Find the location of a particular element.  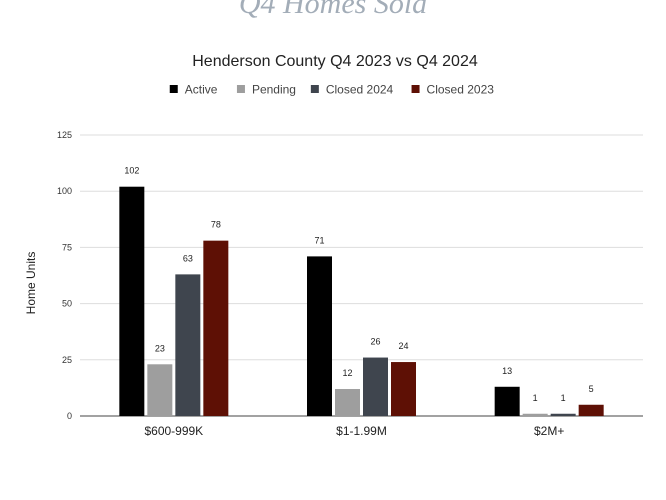

data-label: 78 is located at coordinates (216, 225).